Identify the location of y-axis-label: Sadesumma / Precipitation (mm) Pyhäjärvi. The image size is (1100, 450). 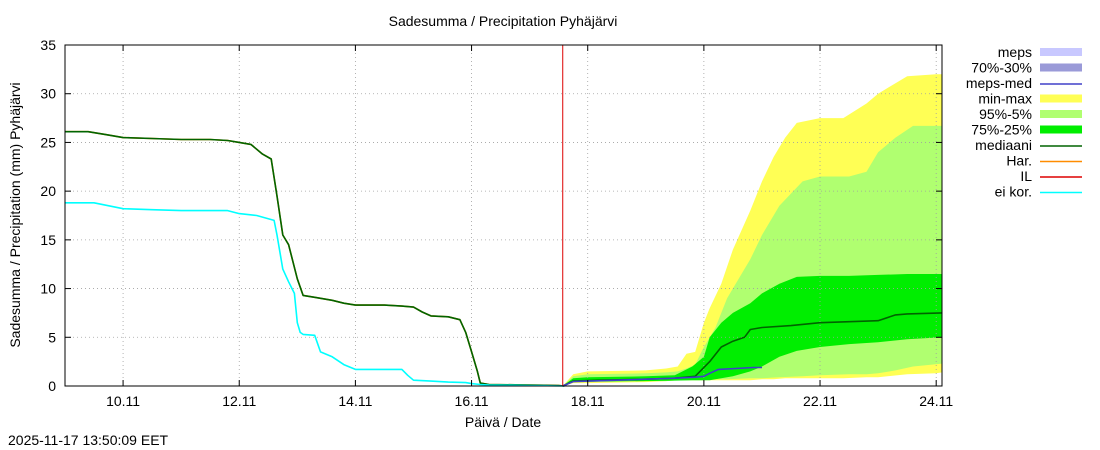
(15, 214).